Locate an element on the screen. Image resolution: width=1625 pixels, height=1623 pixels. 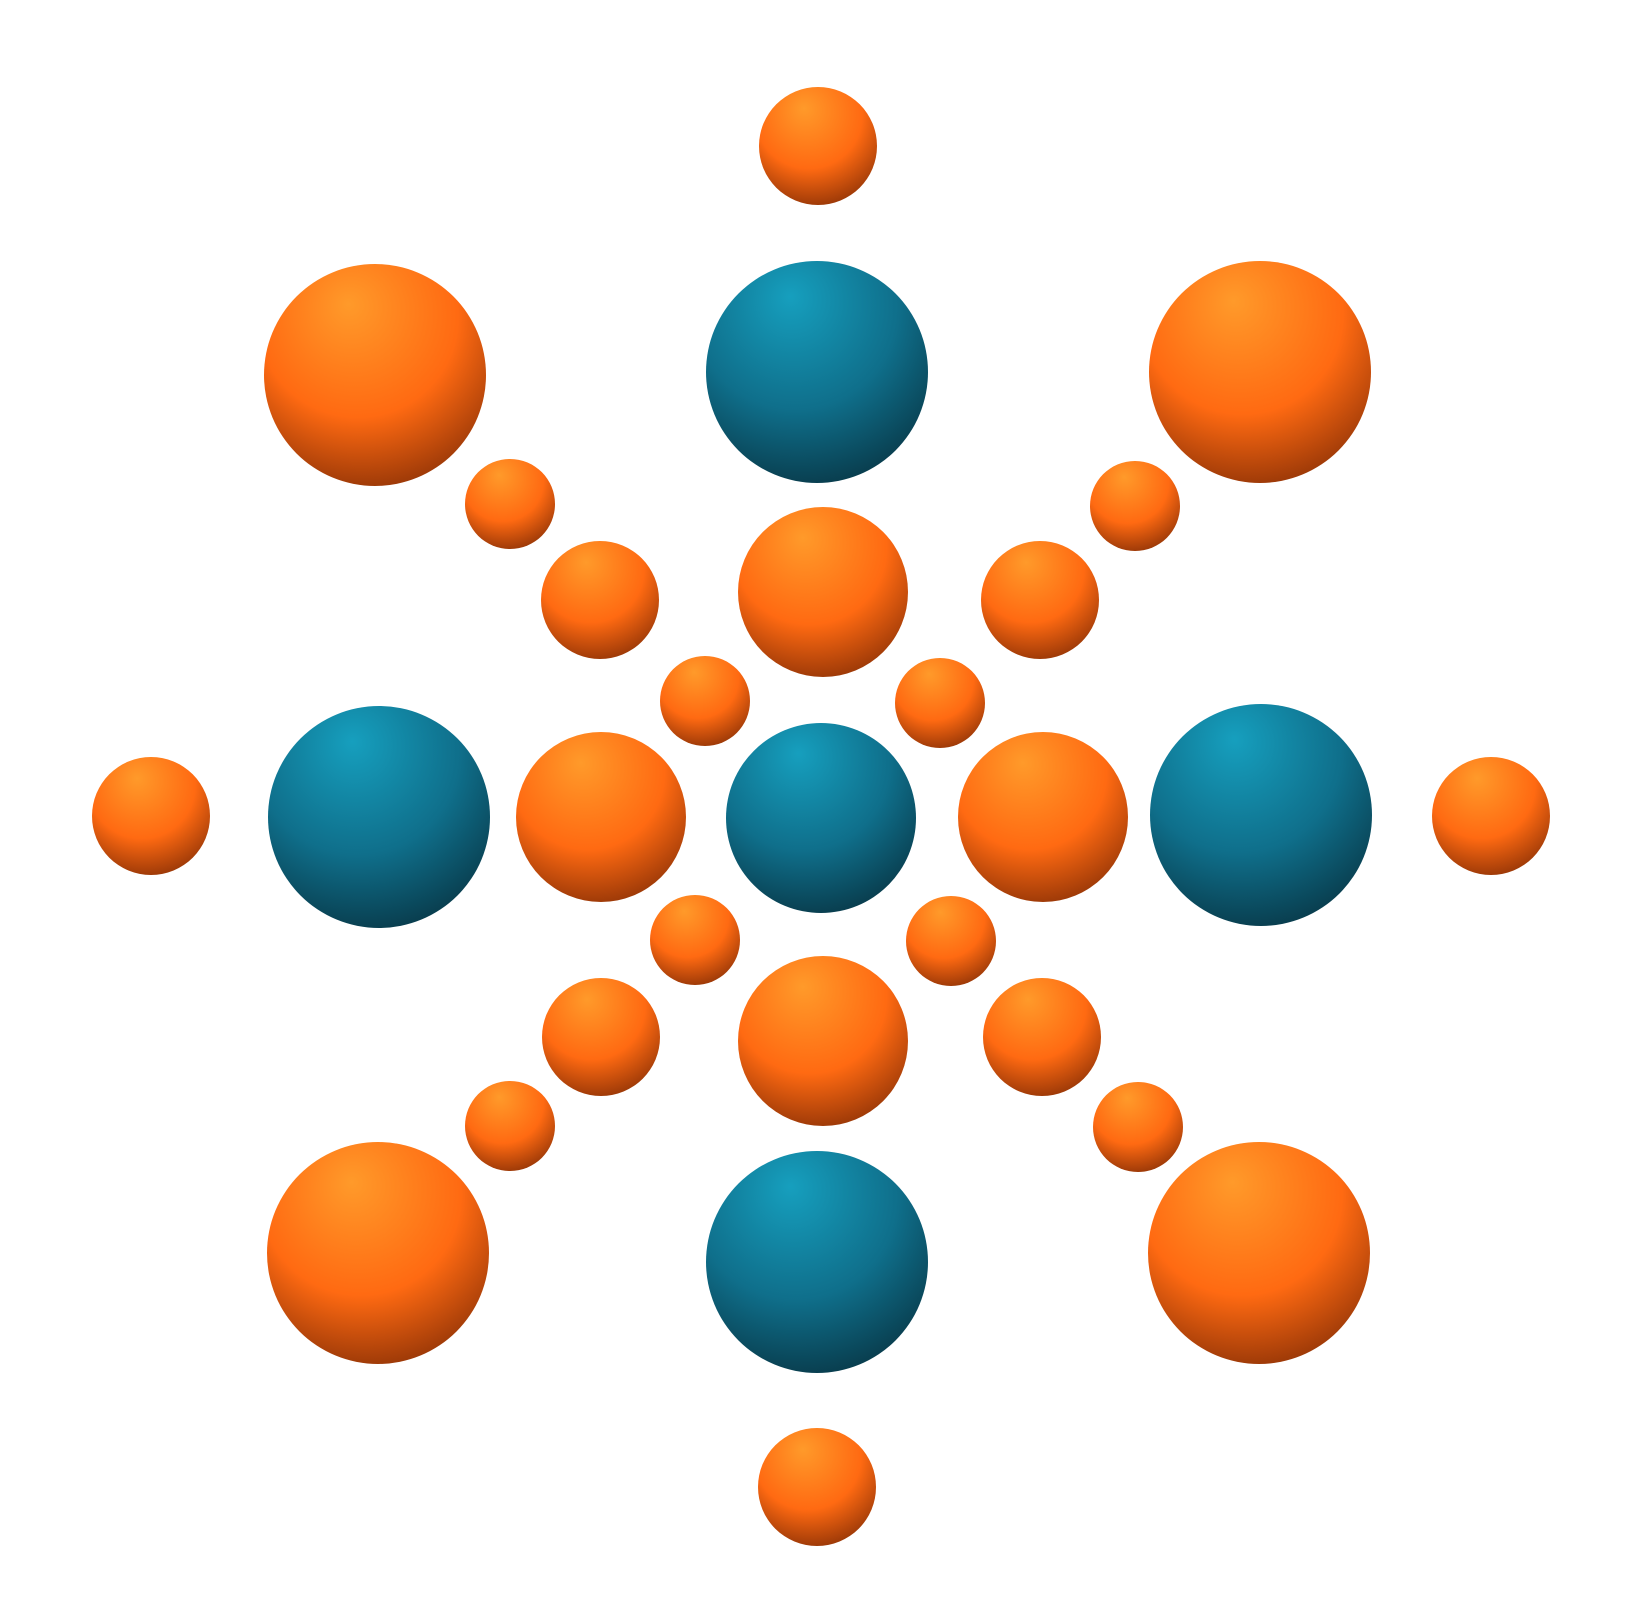
left-teal-sphere is located at coordinates (379, 817).